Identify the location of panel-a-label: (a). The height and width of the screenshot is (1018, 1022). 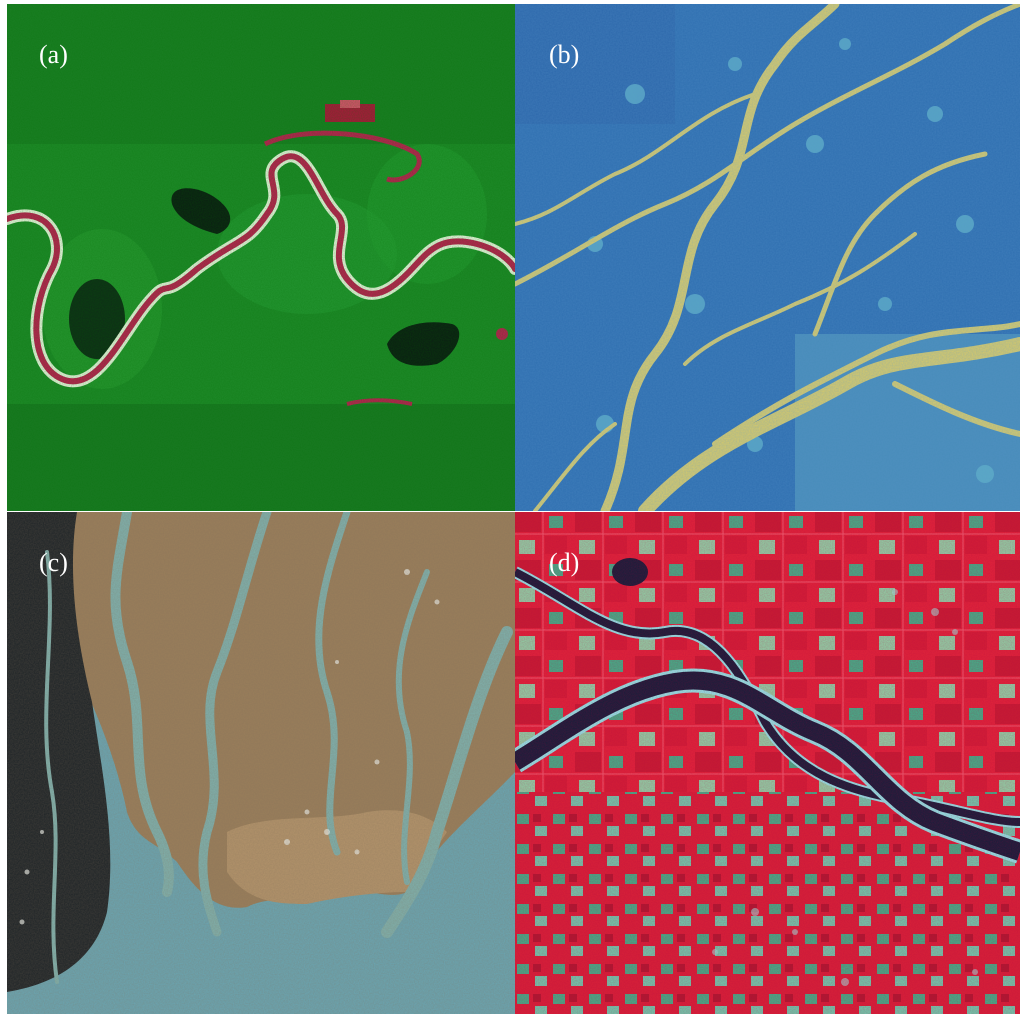
(53, 54).